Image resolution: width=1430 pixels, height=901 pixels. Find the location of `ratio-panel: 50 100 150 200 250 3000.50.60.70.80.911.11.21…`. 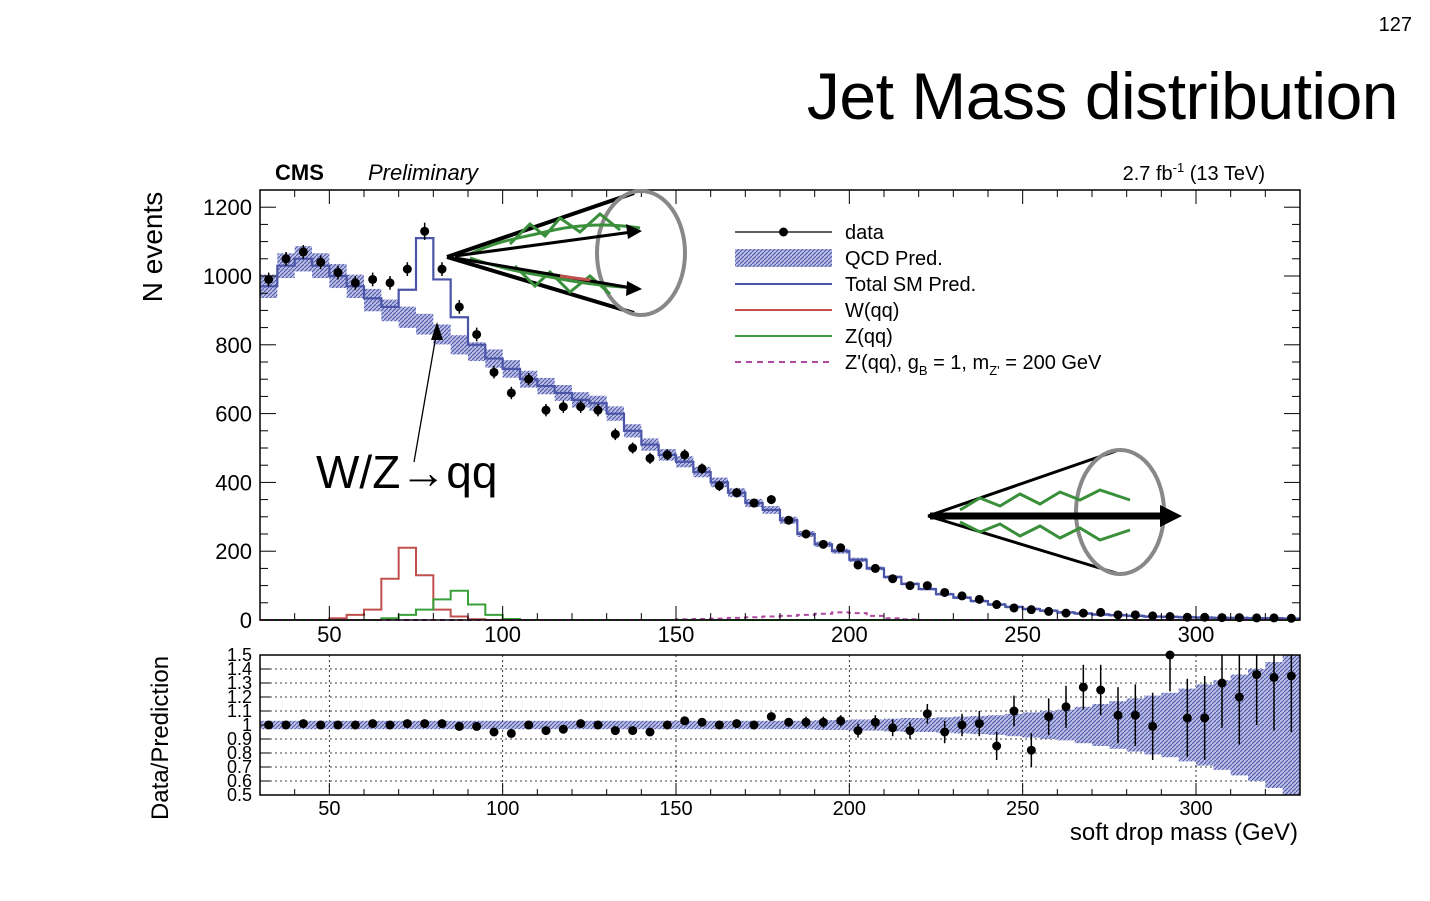

ratio-panel: 50 100 150 200 250 3000.50.60.70.80.911.11.21… is located at coordinates (764, 732).